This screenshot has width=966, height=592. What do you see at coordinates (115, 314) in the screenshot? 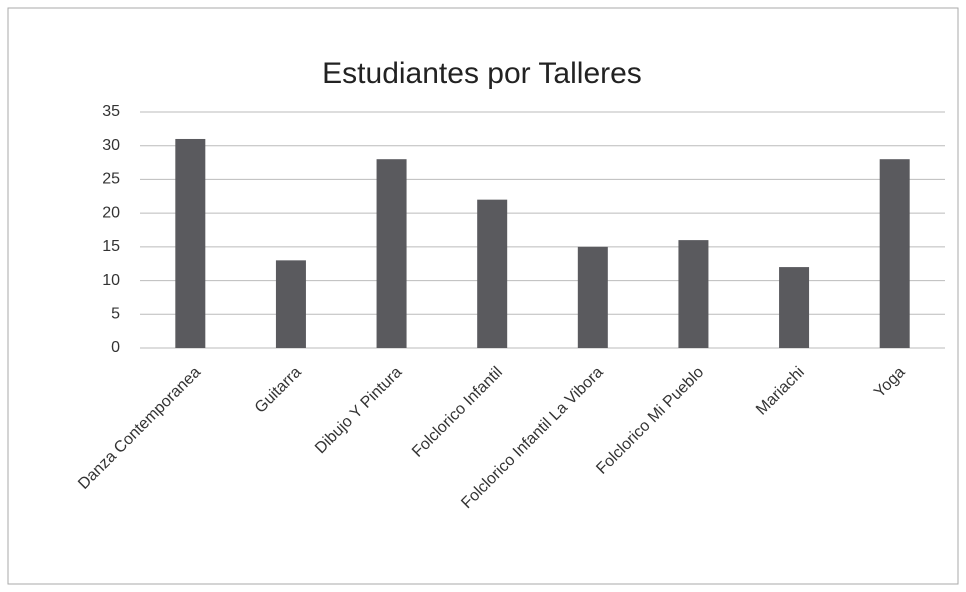
I see `y-tick-label: 5` at bounding box center [115, 314].